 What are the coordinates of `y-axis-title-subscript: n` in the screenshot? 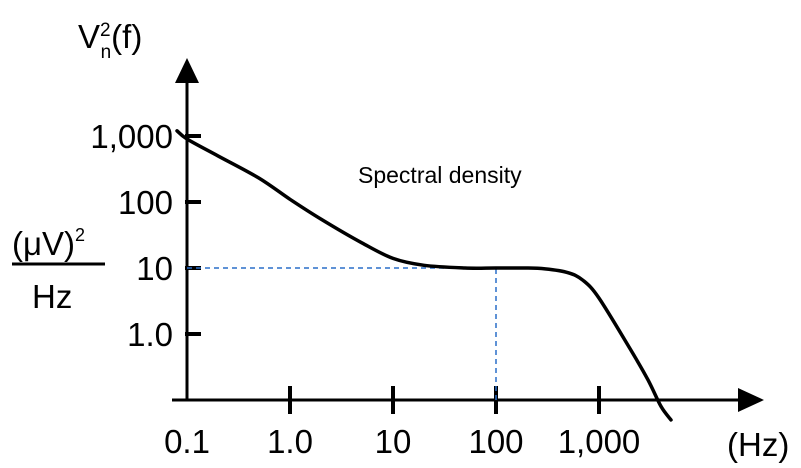 It's located at (106, 52).